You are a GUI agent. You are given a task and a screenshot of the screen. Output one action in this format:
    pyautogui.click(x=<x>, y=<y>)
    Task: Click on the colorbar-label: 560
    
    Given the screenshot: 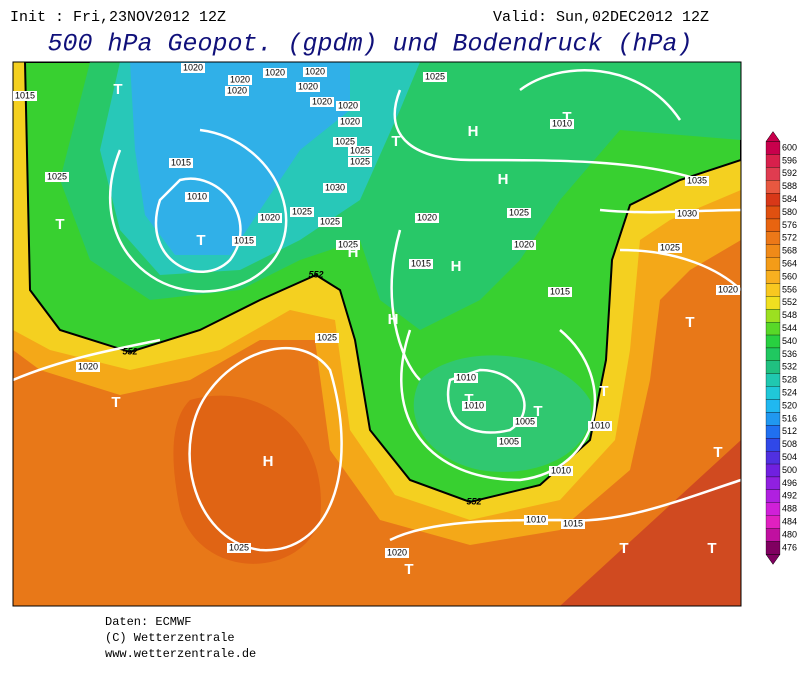 What is the action you would take?
    pyautogui.click(x=789, y=276)
    